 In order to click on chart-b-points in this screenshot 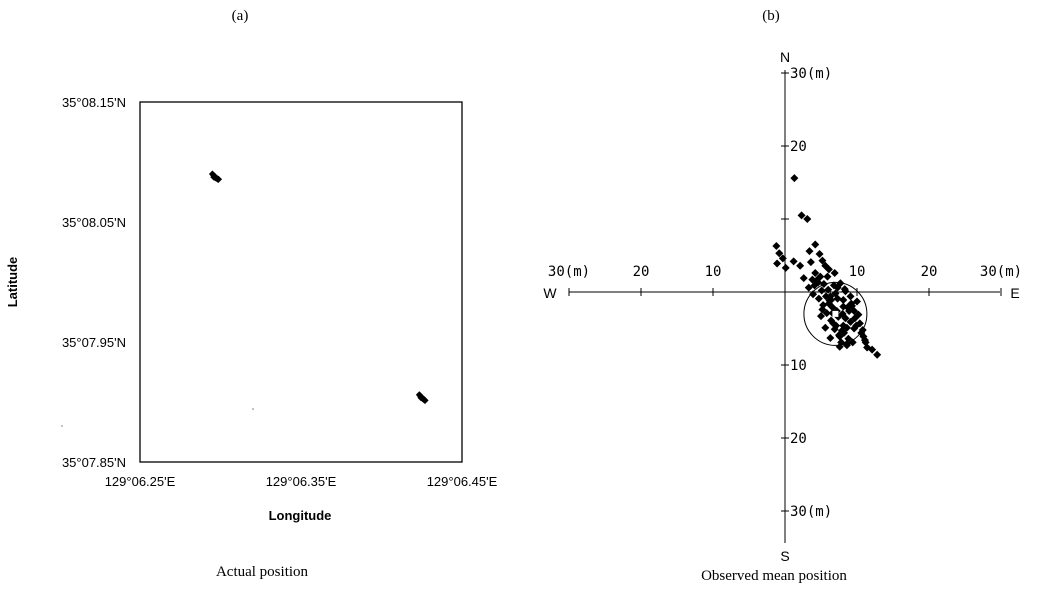, I will do `click(827, 266)`.